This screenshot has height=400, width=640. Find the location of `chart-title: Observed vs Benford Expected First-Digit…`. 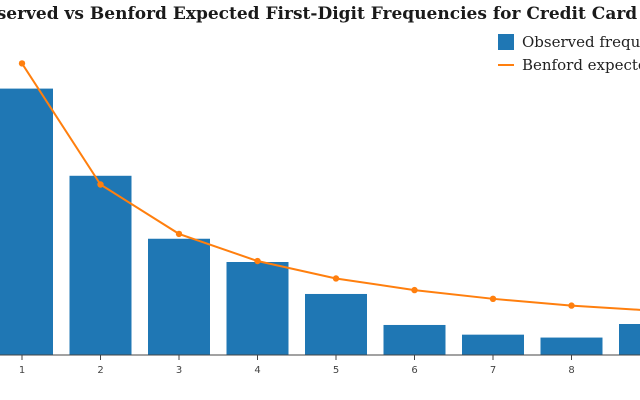

chart-title: Observed vs Benford Expected First-Digit… is located at coordinates (320, 14).